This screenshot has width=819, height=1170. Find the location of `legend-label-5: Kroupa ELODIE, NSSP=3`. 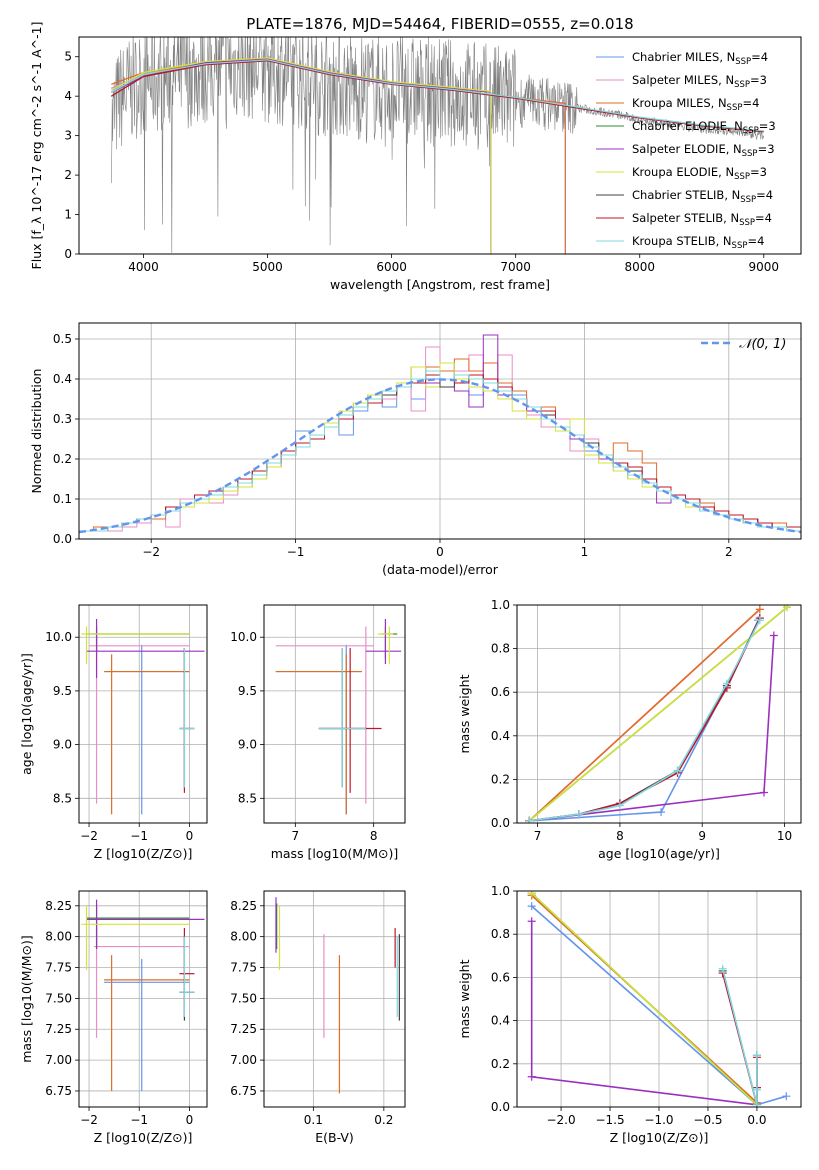

legend-label-5: Kroupa ELODIE, NSSP=3 is located at coordinates (699, 173).